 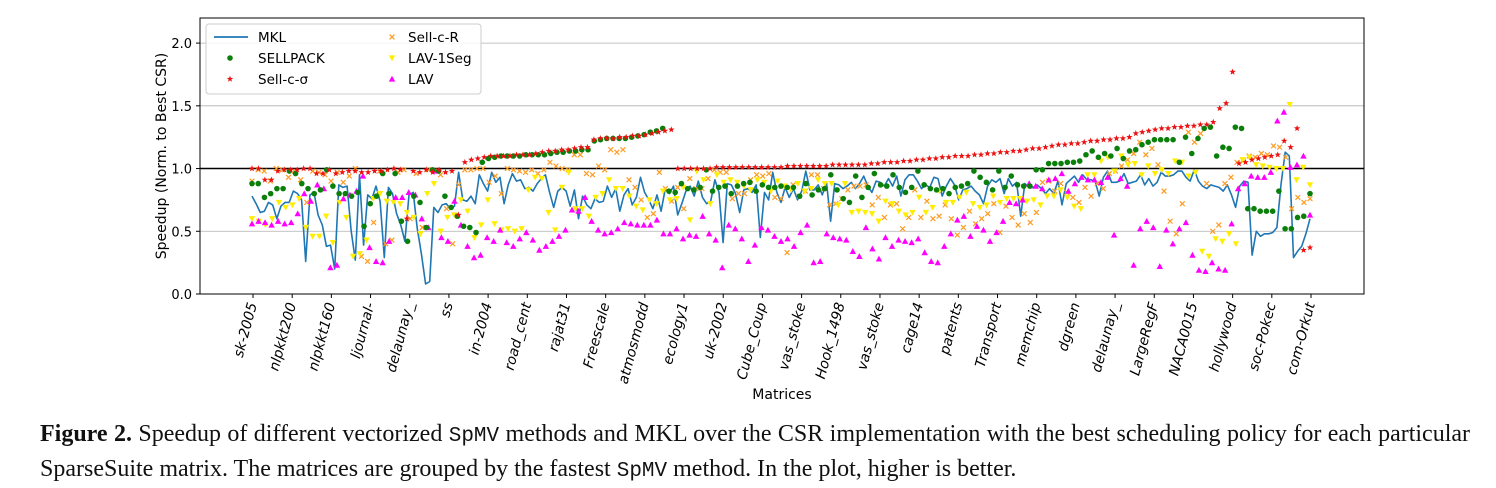 What do you see at coordinates (181, 295) in the screenshot?
I see `y-tick-label: 0.0` at bounding box center [181, 295].